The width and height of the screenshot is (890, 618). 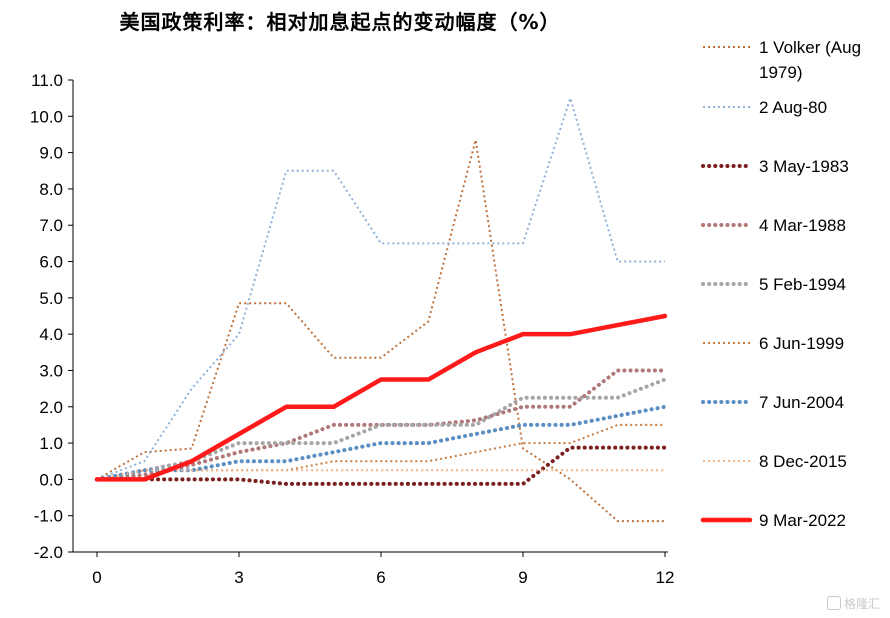 What do you see at coordinates (48, 552) in the screenshot?
I see `y-tick-label: -2.0` at bounding box center [48, 552].